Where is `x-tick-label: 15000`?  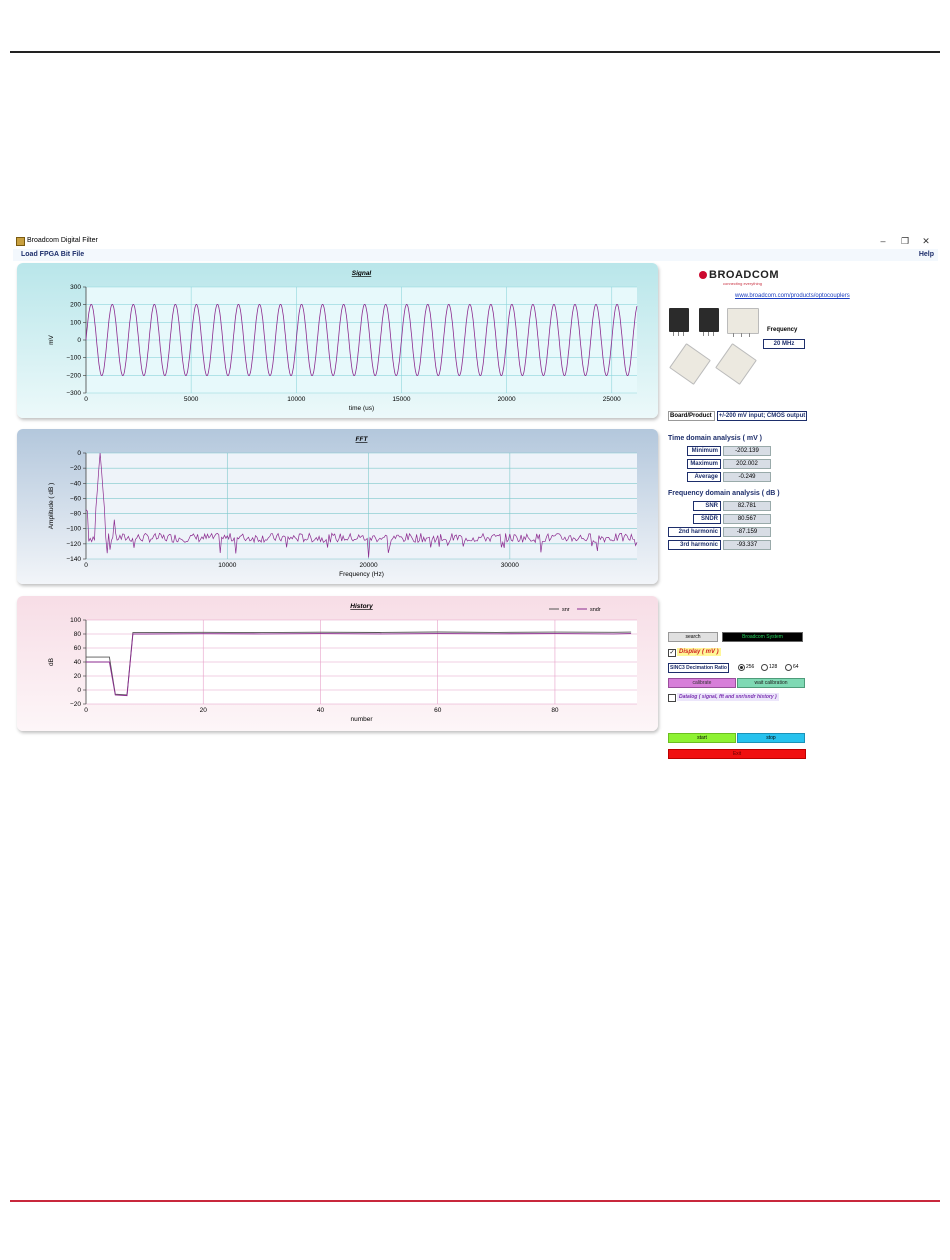 x-tick-label: 15000 is located at coordinates (401, 399).